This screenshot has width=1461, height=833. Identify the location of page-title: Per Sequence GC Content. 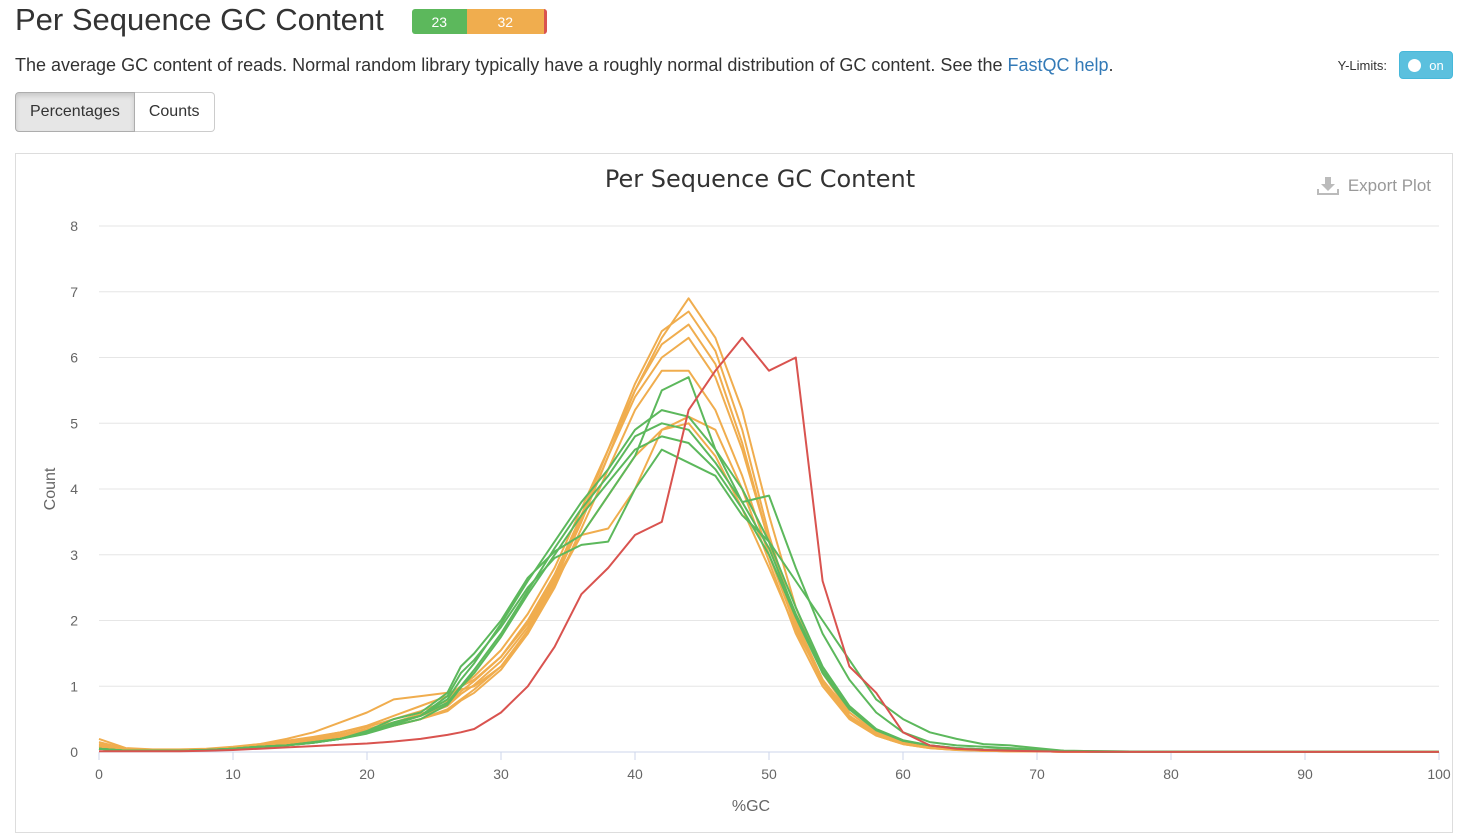
(199, 19).